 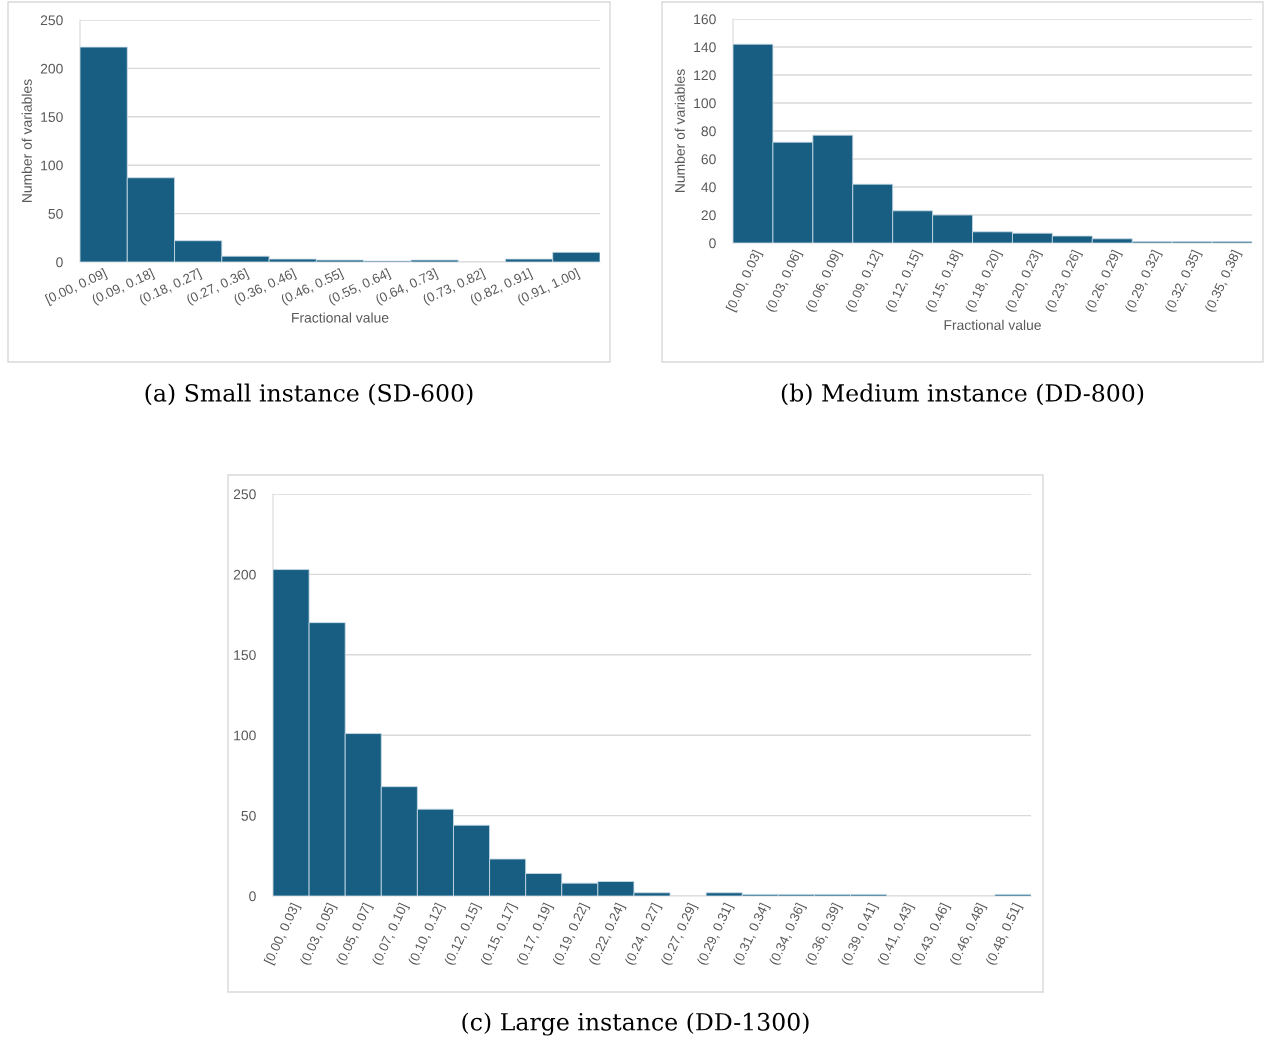 I want to click on y-tick-label: 120, so click(x=705, y=75).